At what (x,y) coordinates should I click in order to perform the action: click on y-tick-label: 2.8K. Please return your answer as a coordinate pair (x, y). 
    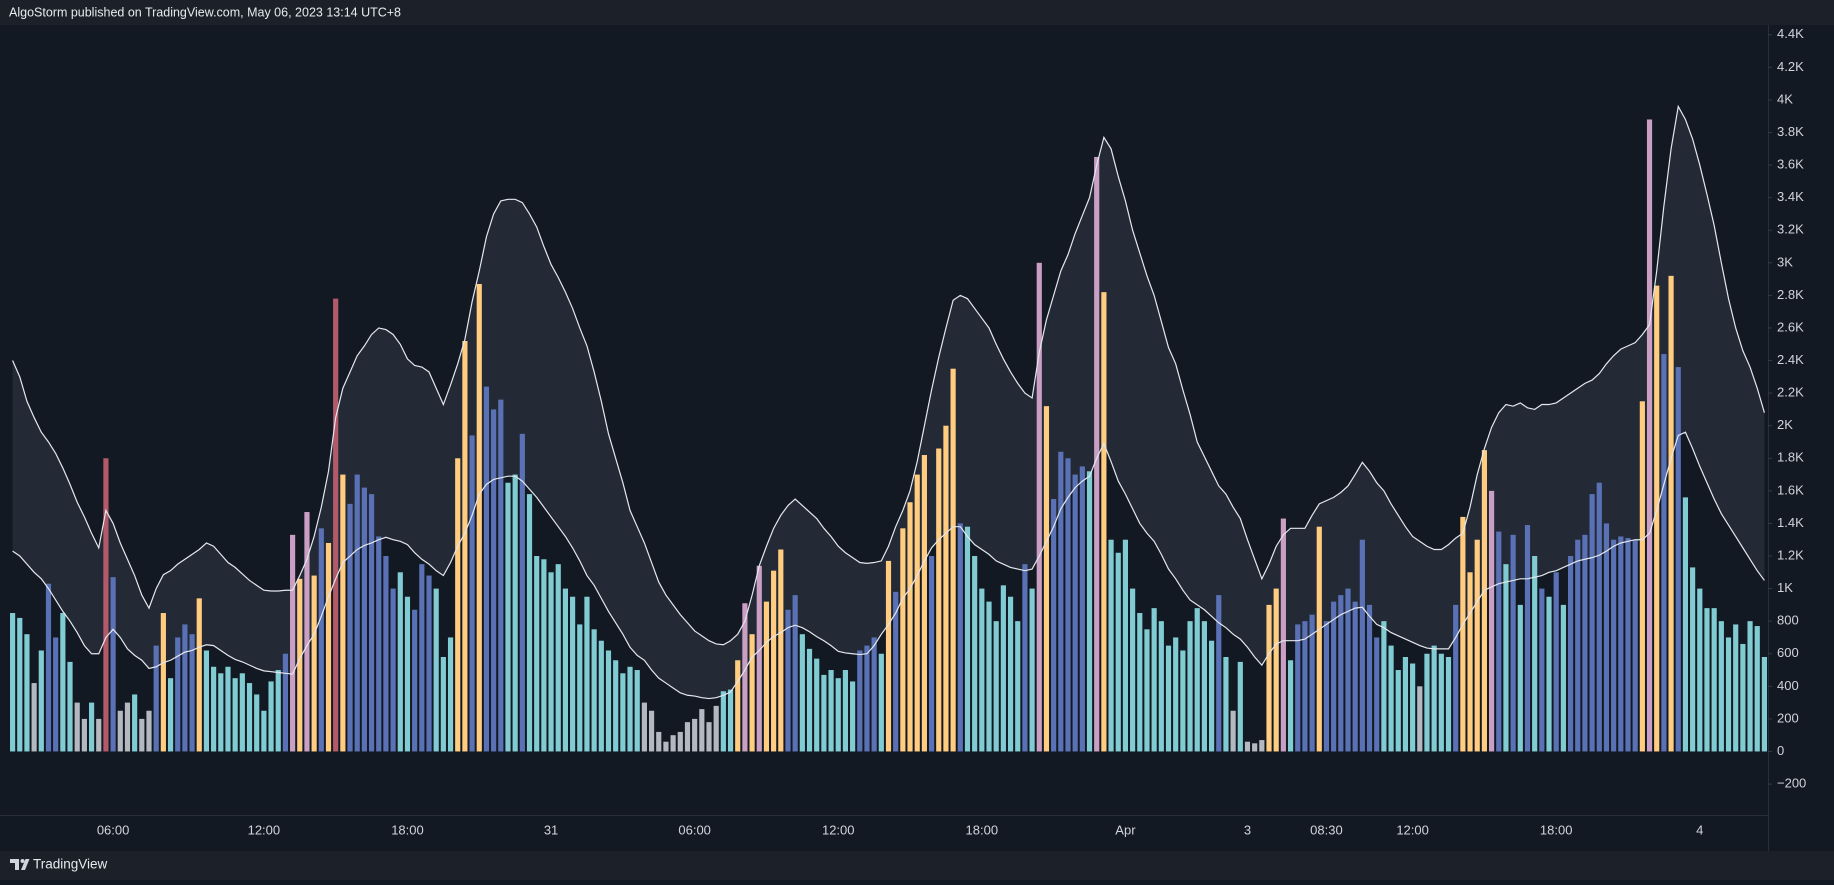
    Looking at the image, I should click on (1790, 294).